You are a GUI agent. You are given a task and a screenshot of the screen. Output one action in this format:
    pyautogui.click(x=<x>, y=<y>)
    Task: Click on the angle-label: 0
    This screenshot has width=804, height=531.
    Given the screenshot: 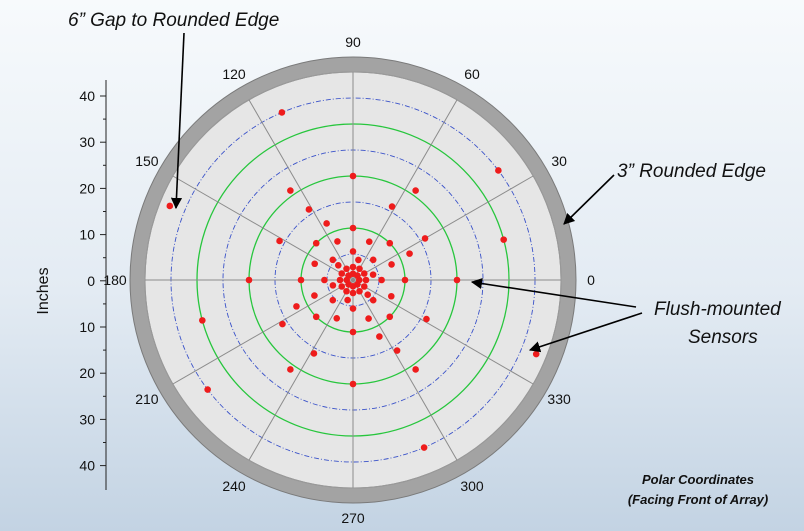 What is the action you would take?
    pyautogui.click(x=591, y=280)
    